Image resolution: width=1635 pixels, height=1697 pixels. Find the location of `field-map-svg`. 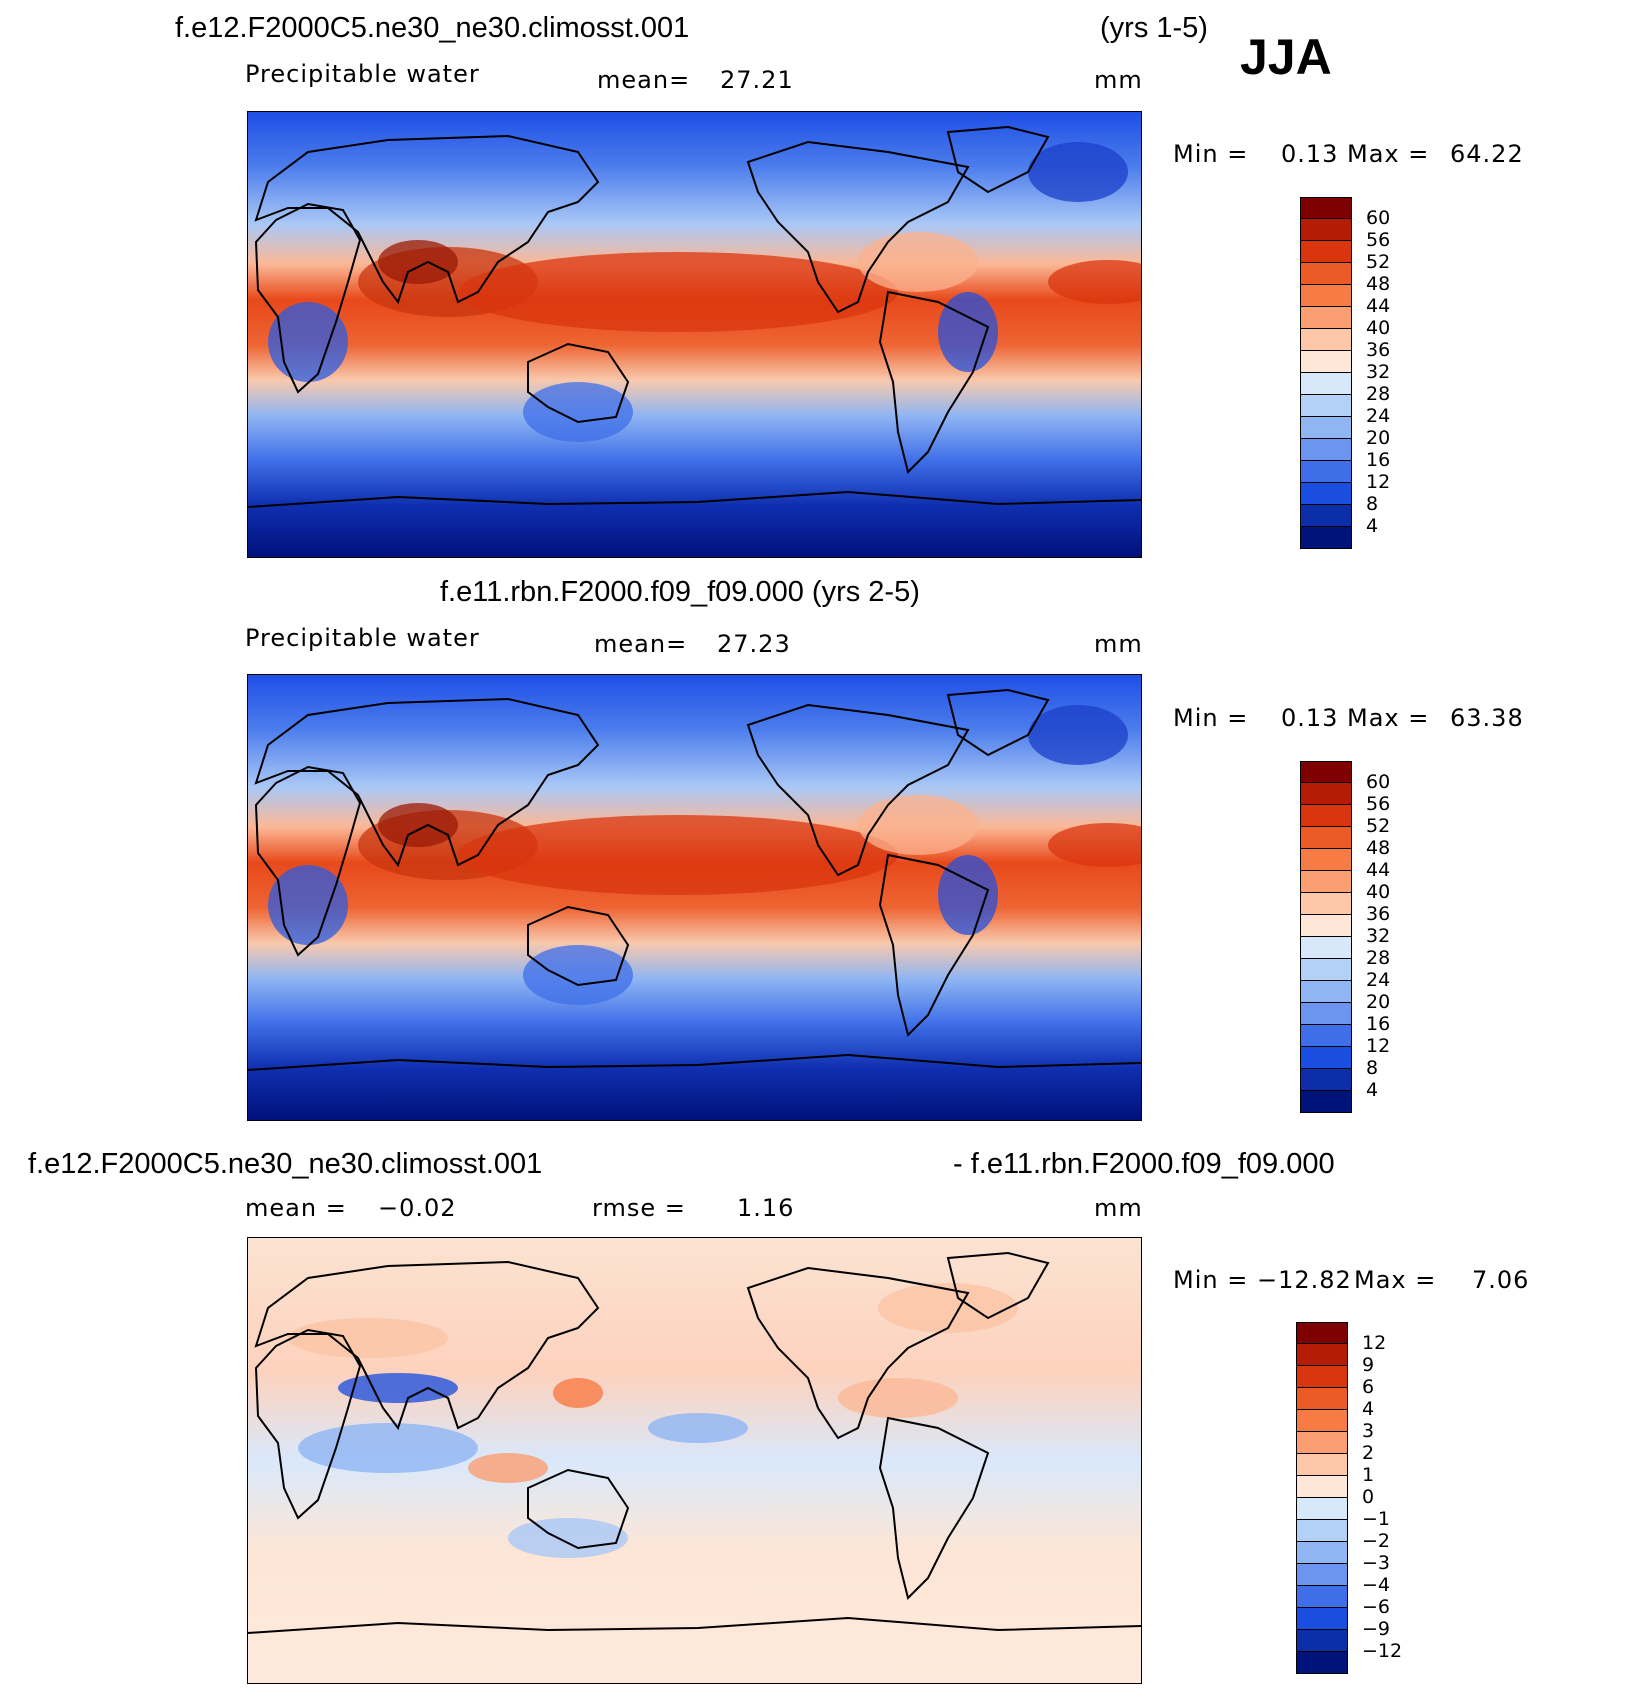

field-map-svg is located at coordinates (694, 334).